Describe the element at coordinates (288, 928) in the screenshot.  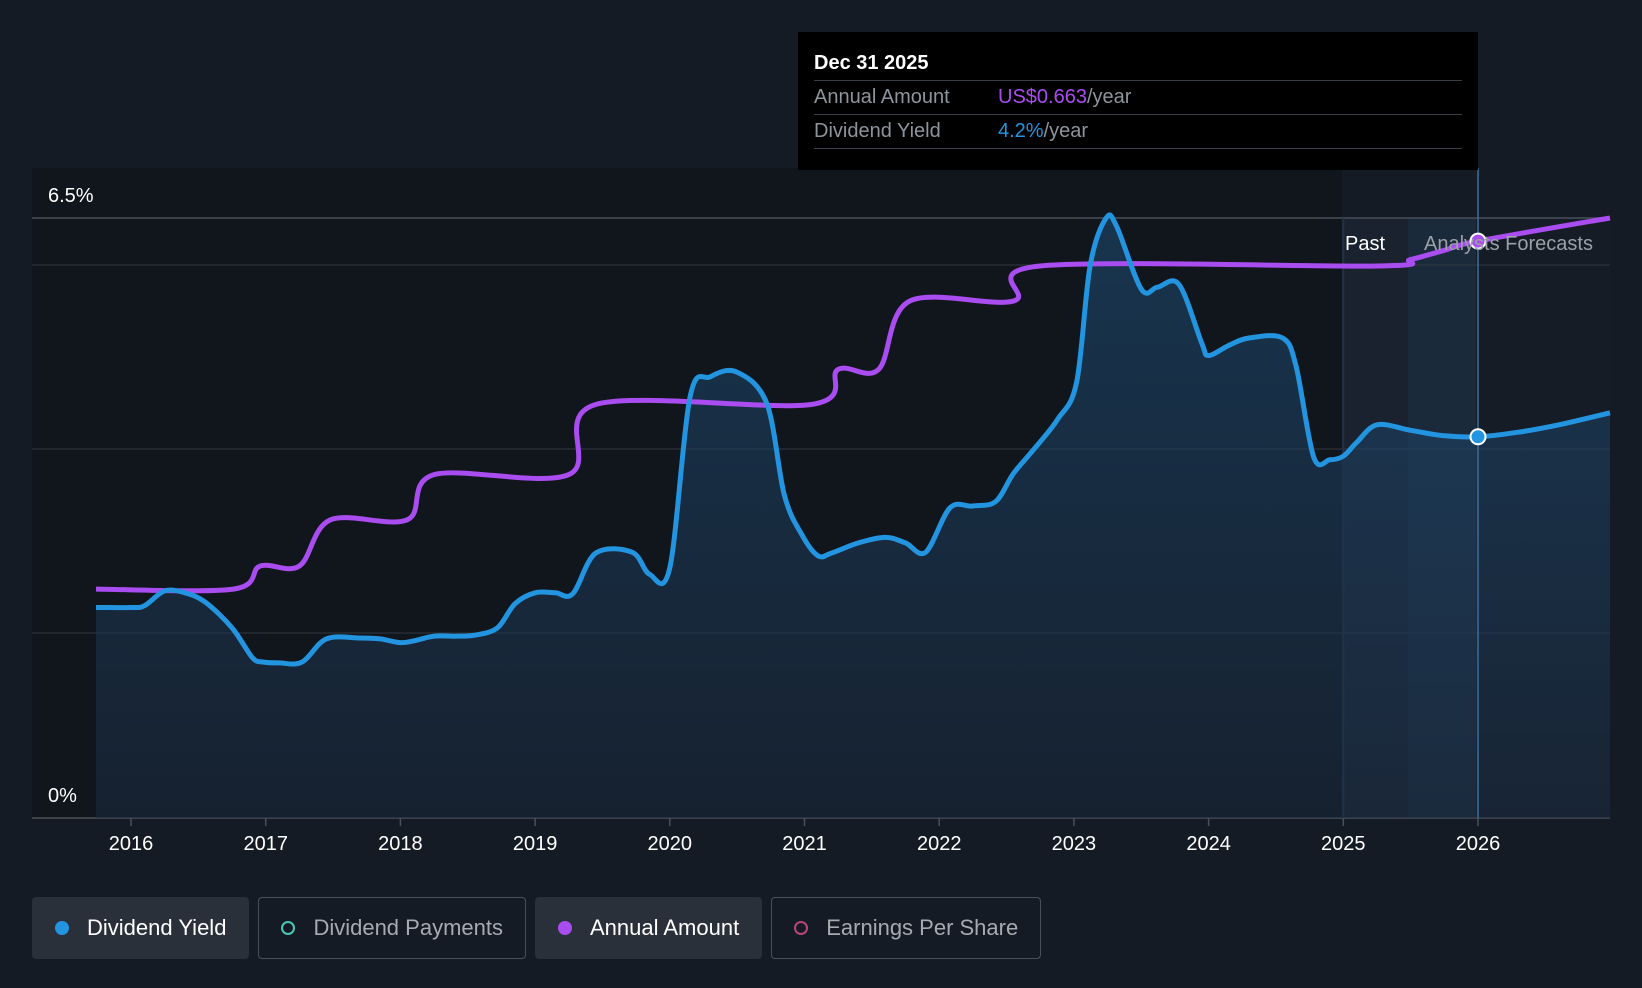
I see `legend-dividend-payments-dot-icon` at that location.